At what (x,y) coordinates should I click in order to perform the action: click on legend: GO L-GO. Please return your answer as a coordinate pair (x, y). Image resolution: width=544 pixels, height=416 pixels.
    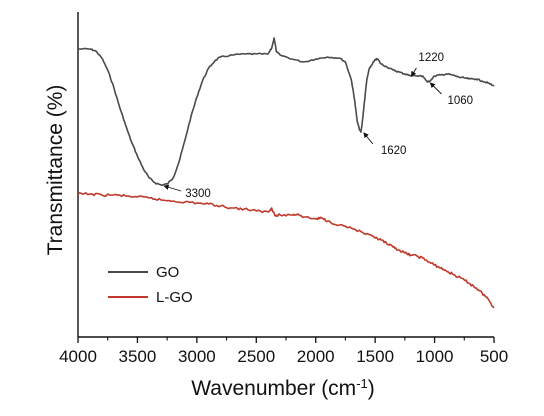
    Looking at the image, I should click on (150, 285).